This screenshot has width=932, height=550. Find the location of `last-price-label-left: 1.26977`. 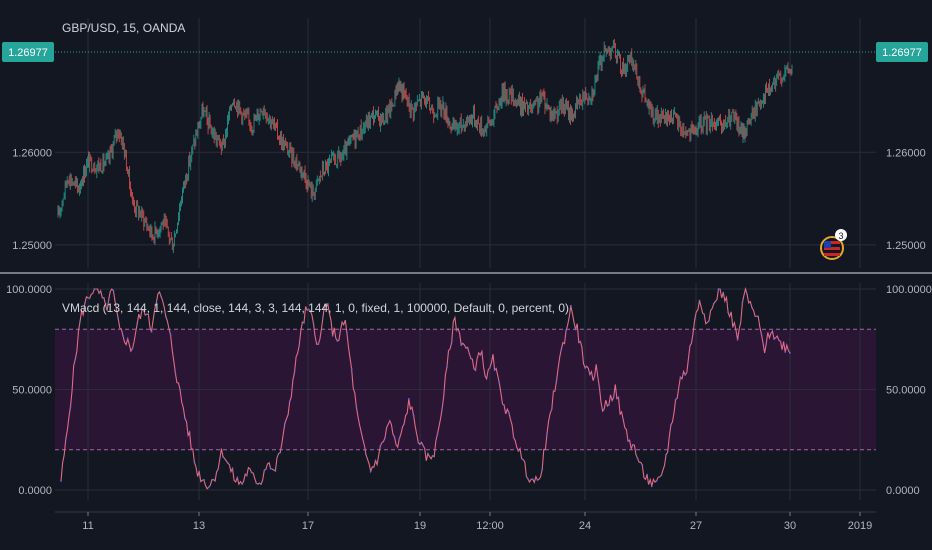

last-price-label-left: 1.26977 is located at coordinates (28, 53).